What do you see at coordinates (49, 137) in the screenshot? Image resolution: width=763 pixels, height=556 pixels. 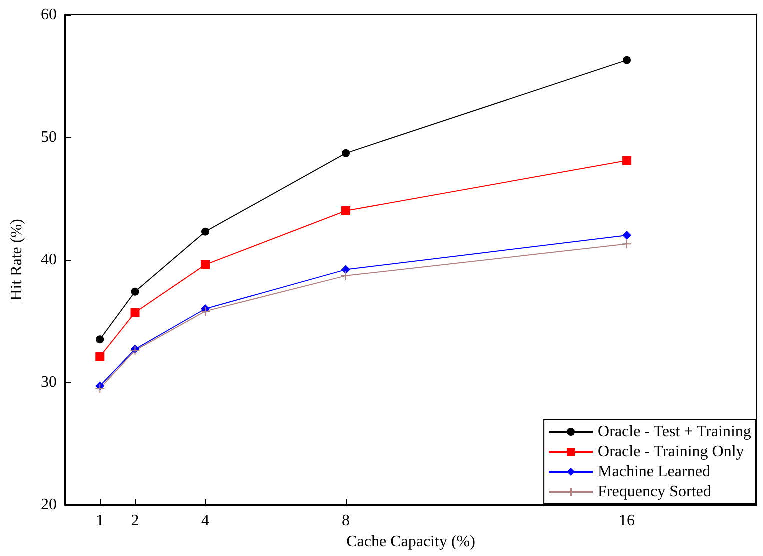 I see `y-tick-label: 50` at bounding box center [49, 137].